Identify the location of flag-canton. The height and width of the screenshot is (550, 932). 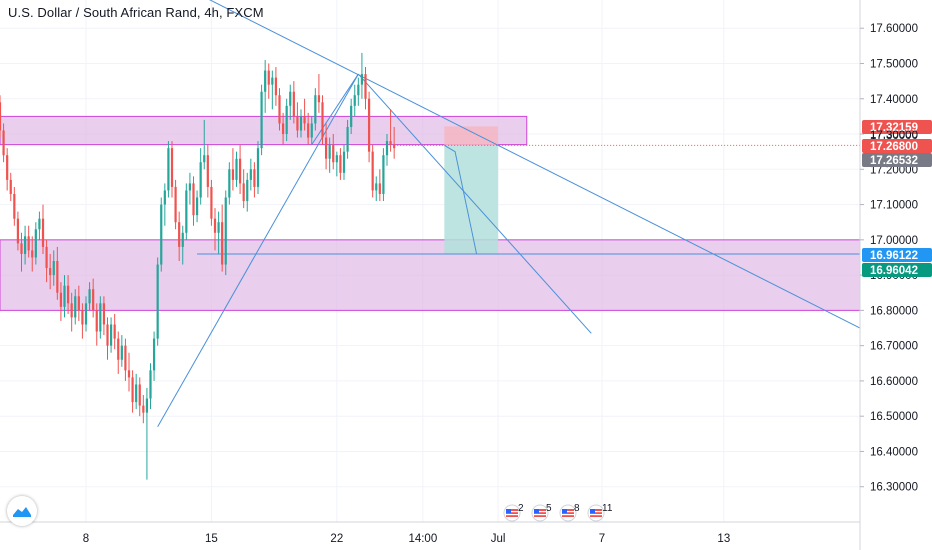
(536, 511).